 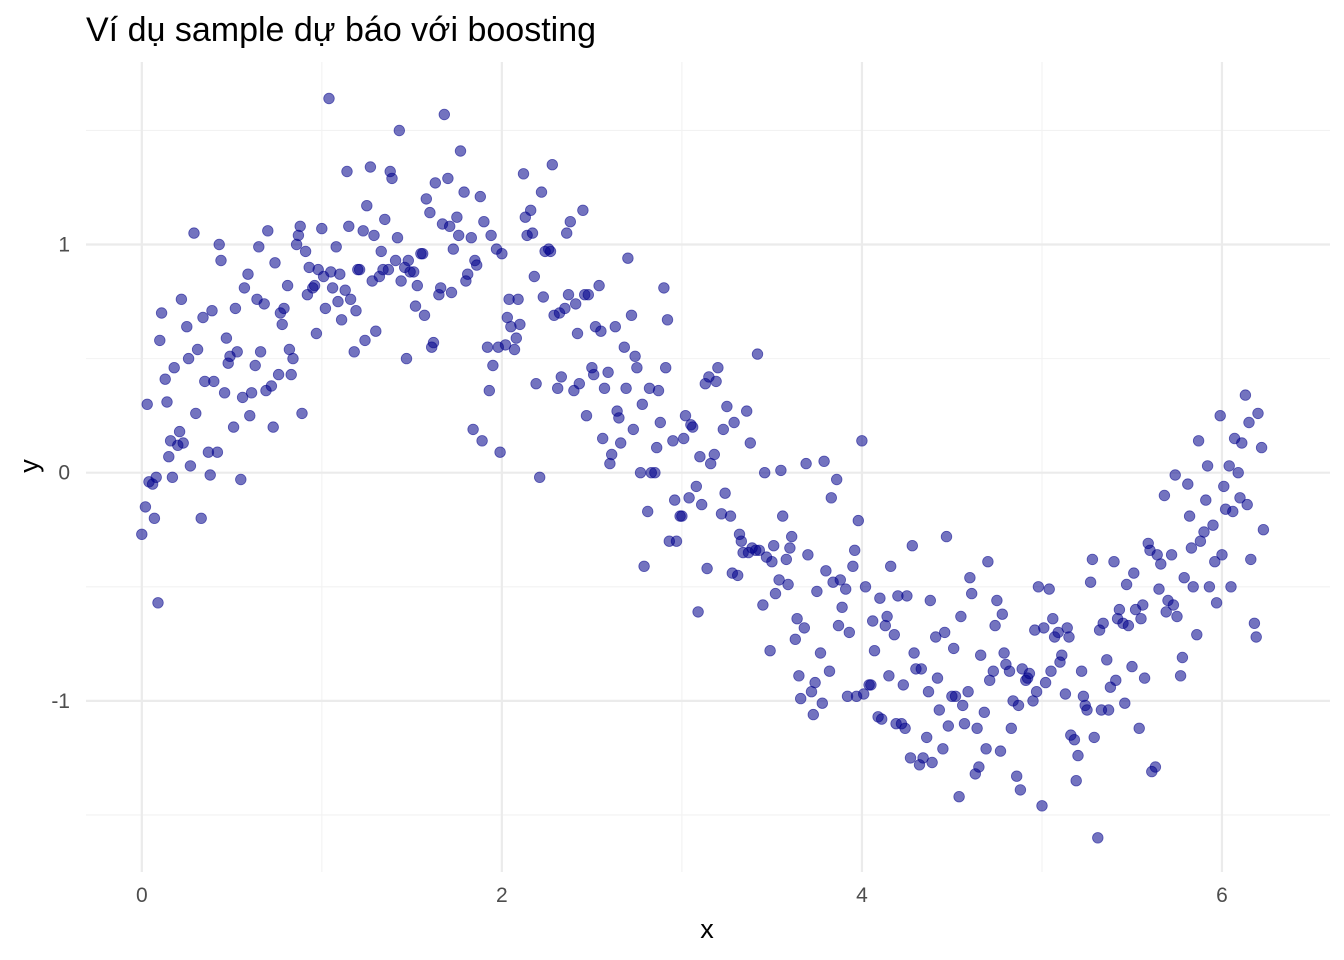 I want to click on y-tick-label: 1, so click(x=64, y=245).